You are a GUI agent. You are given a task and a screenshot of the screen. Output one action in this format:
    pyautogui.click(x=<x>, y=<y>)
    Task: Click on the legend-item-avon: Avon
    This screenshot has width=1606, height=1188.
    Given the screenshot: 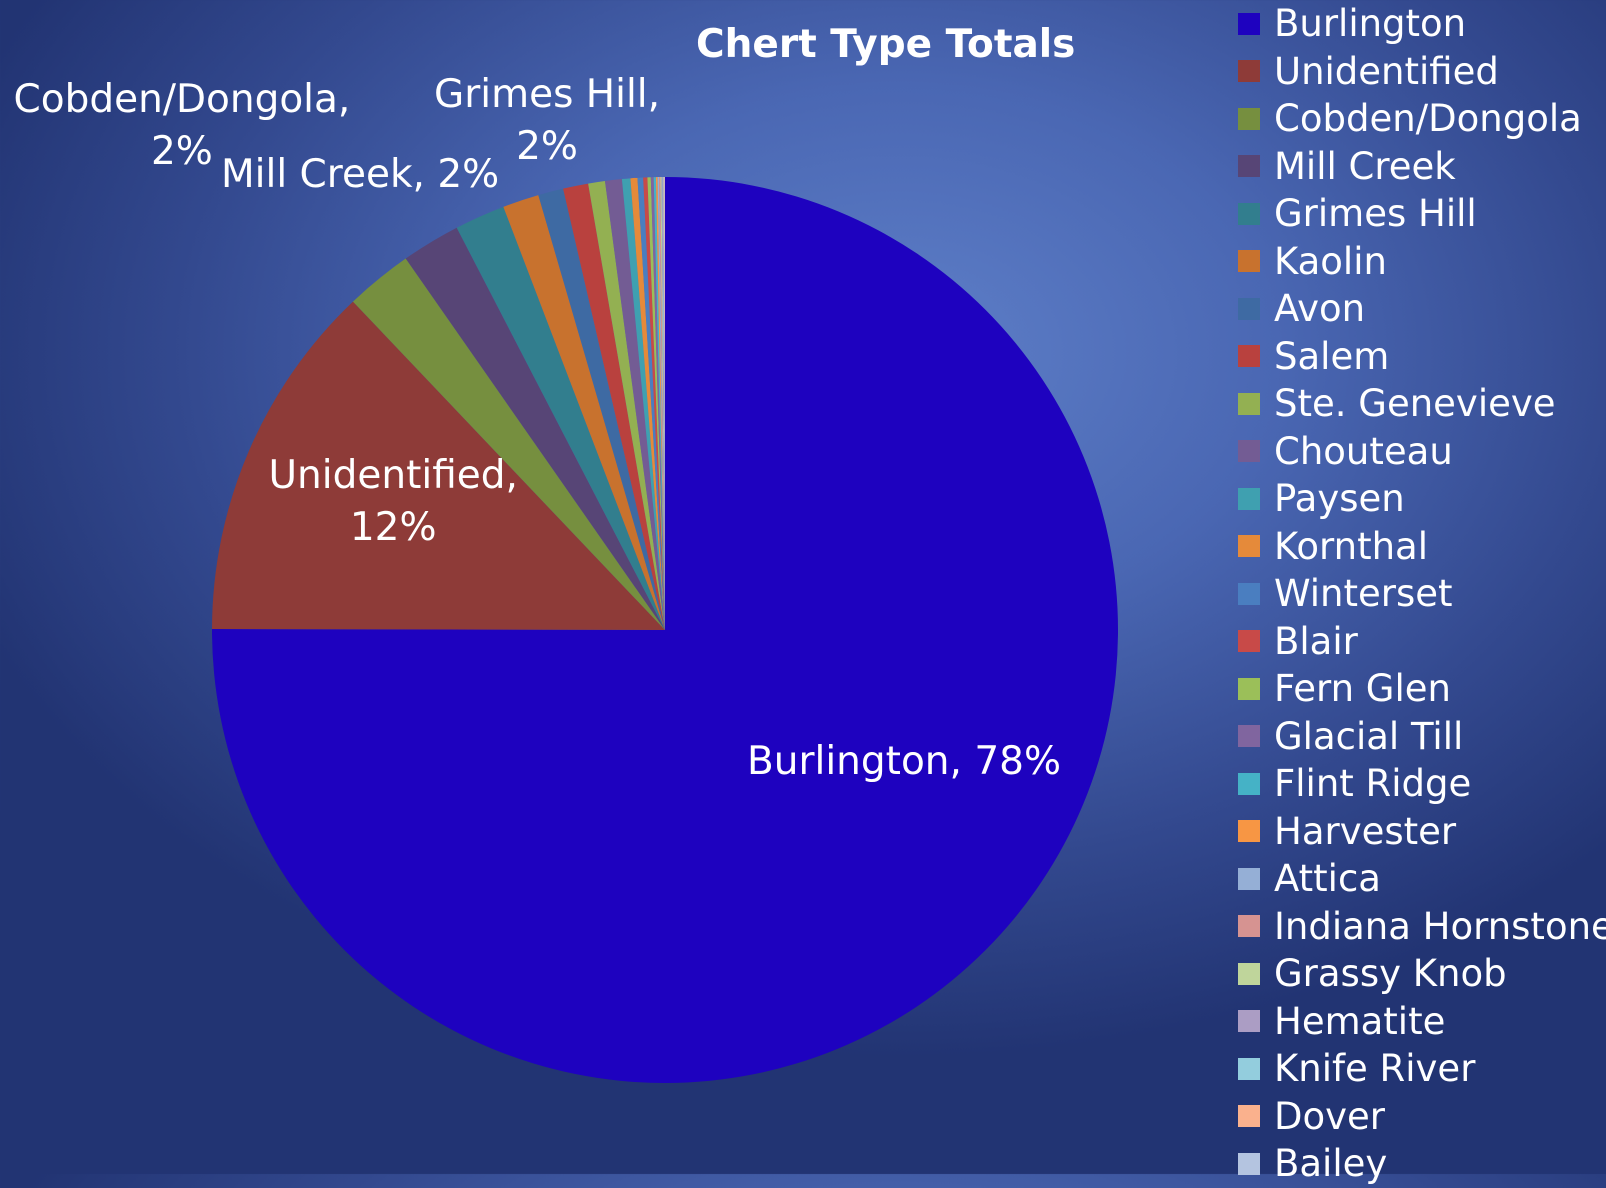 What is the action you would take?
    pyautogui.click(x=1422, y=309)
    